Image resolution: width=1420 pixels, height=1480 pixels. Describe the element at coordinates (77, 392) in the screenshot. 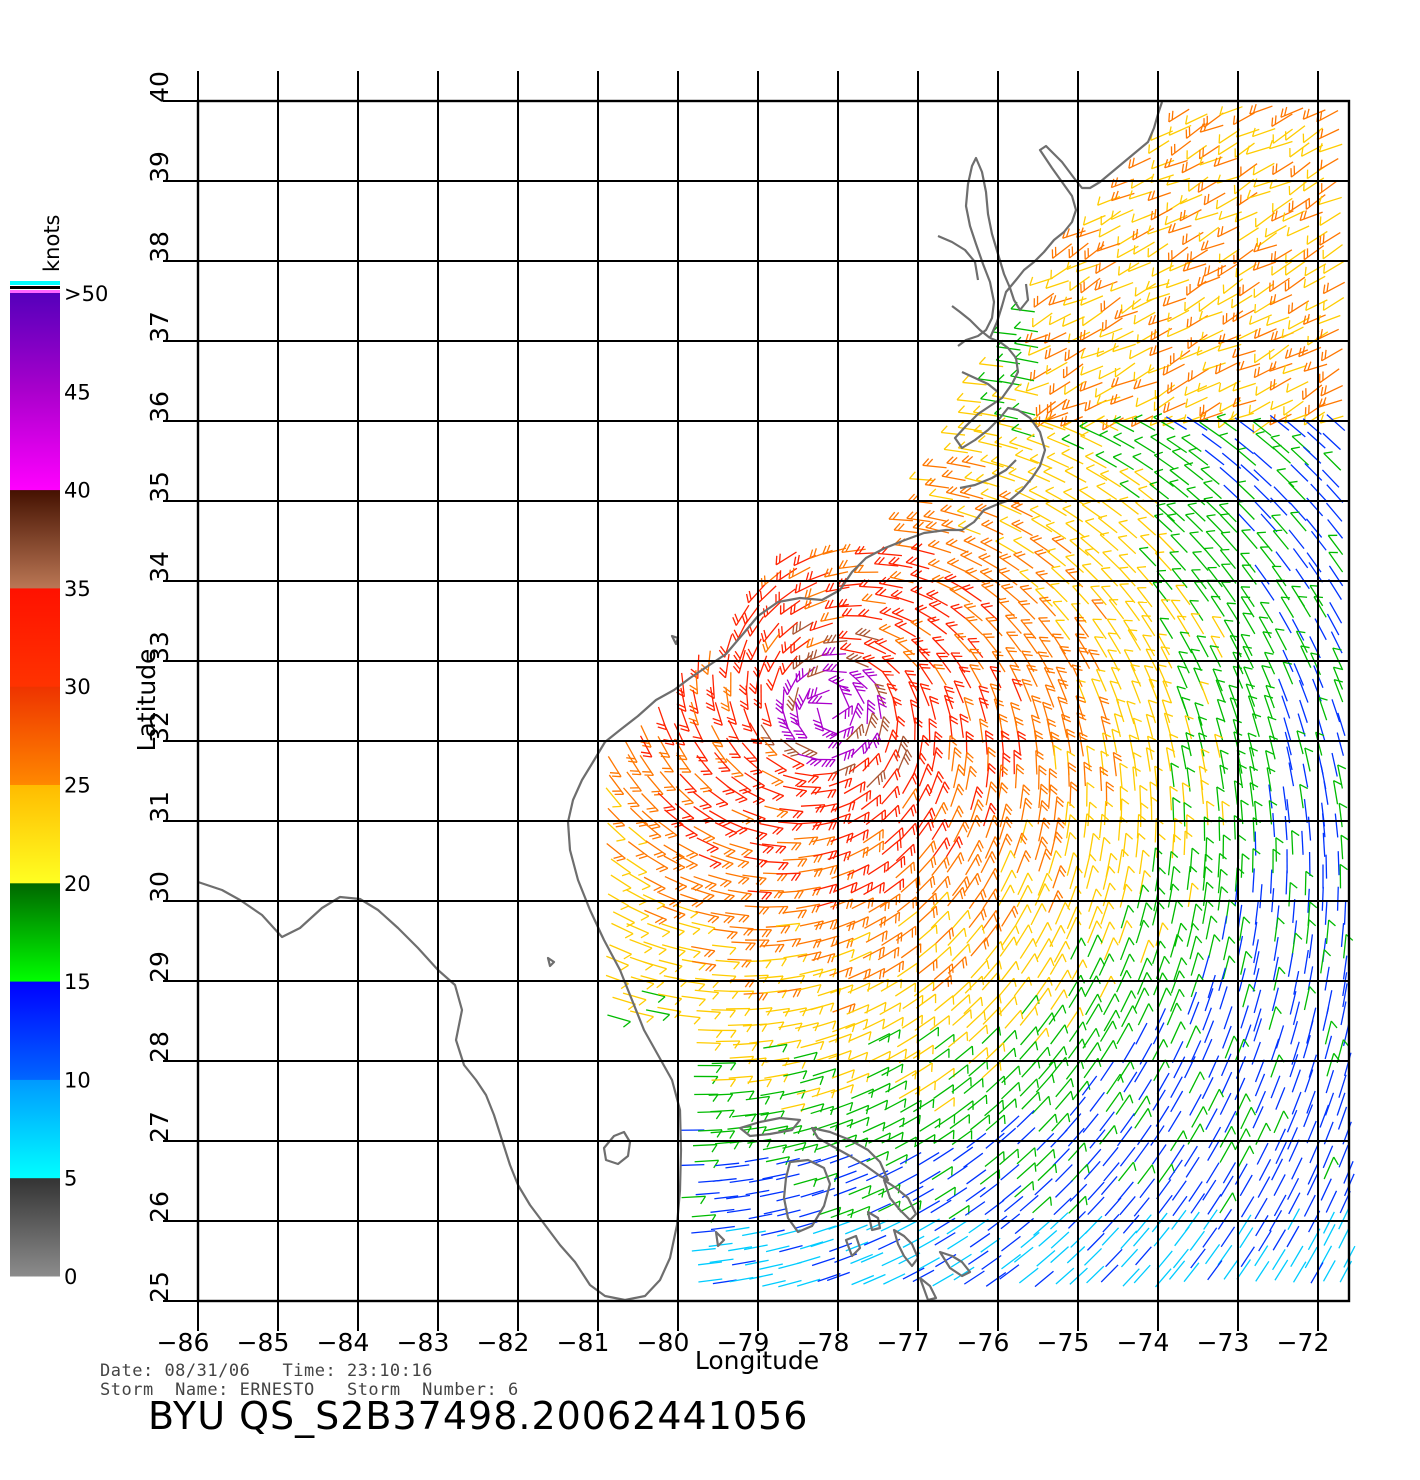

I see `colorbar-tick-label: 45` at that location.